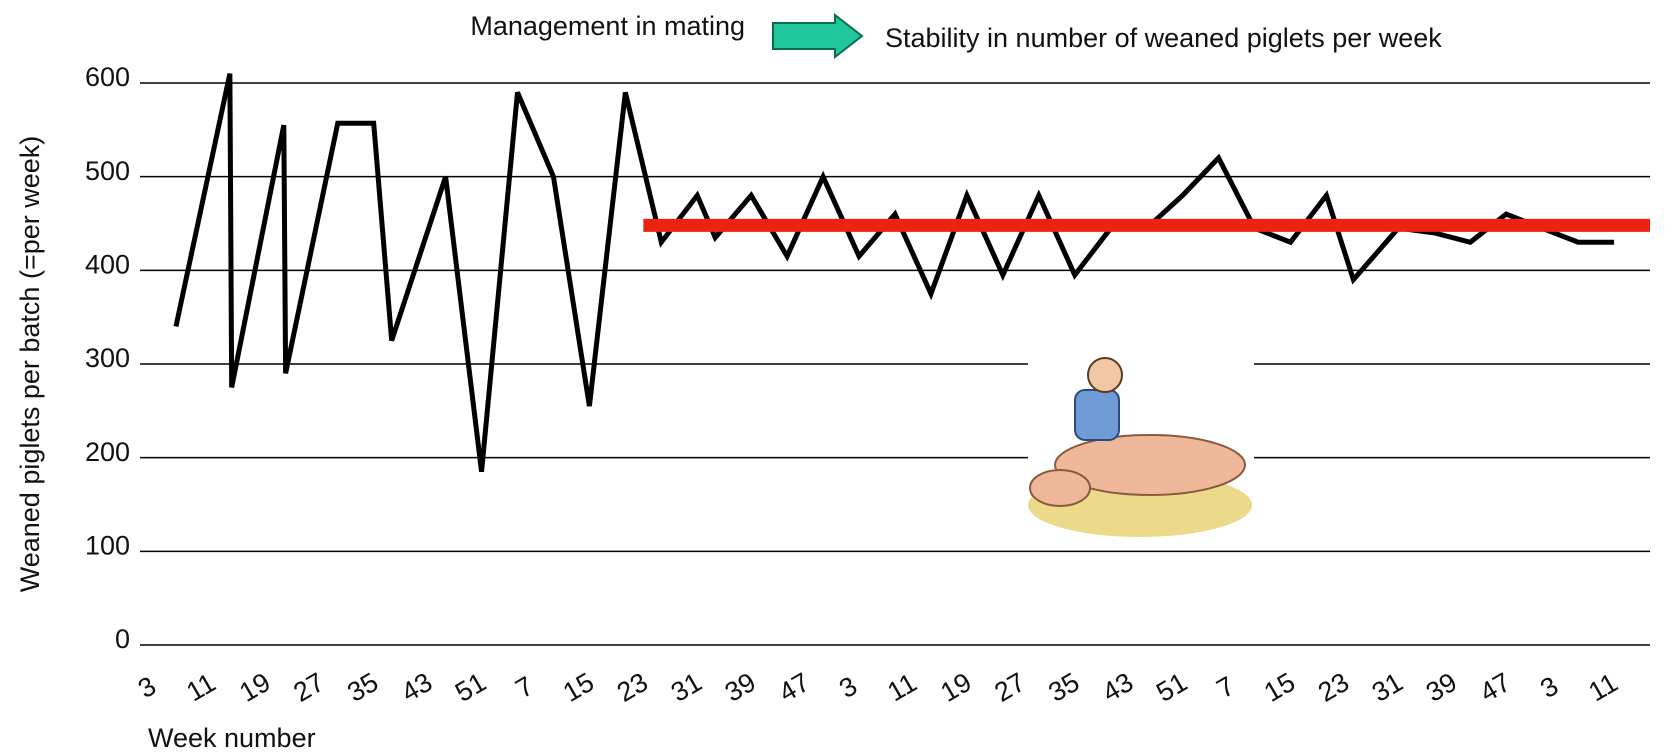 The width and height of the screenshot is (1679, 754). I want to click on x-axis-label: Week number, so click(232, 738).